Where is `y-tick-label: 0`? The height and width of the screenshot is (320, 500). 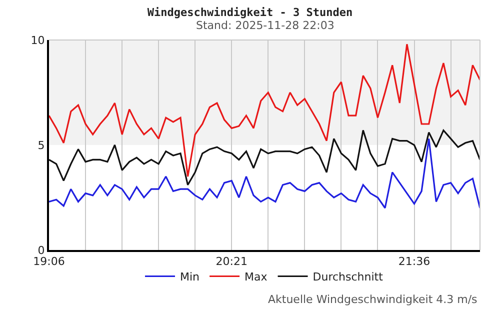
y-tick-label: 0 is located at coordinates (41, 250).